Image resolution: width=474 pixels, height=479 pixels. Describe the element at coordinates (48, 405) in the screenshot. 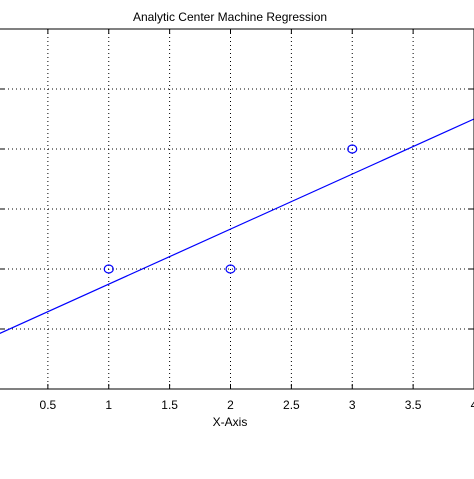

I see `x-tick-label: 0.5` at that location.